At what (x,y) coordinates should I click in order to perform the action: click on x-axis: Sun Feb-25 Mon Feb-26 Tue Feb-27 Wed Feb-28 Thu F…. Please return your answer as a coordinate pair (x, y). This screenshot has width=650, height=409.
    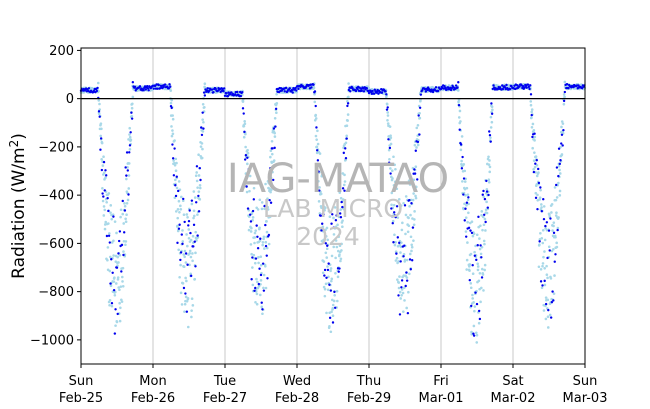
    Looking at the image, I should click on (333, 385).